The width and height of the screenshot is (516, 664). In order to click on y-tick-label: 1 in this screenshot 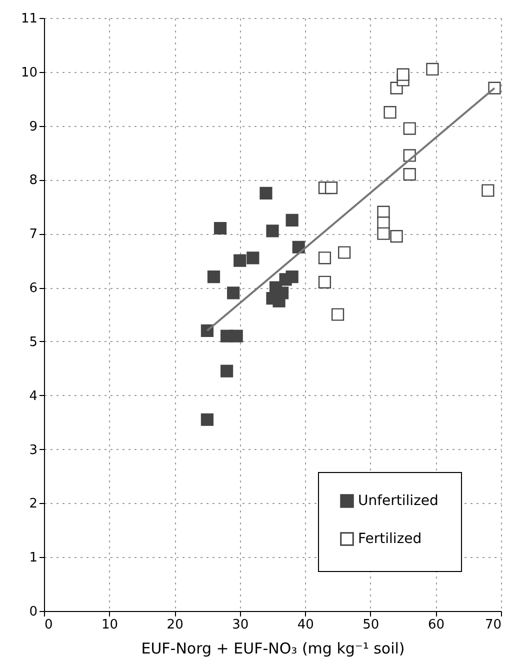, I will do `click(33, 558)`.